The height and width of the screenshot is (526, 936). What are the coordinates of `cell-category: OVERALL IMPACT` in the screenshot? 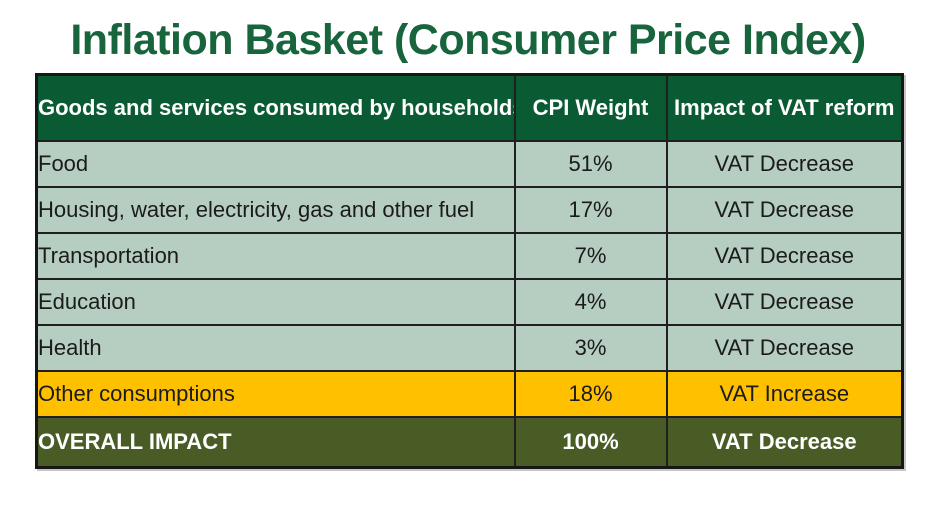 It's located at (275, 442).